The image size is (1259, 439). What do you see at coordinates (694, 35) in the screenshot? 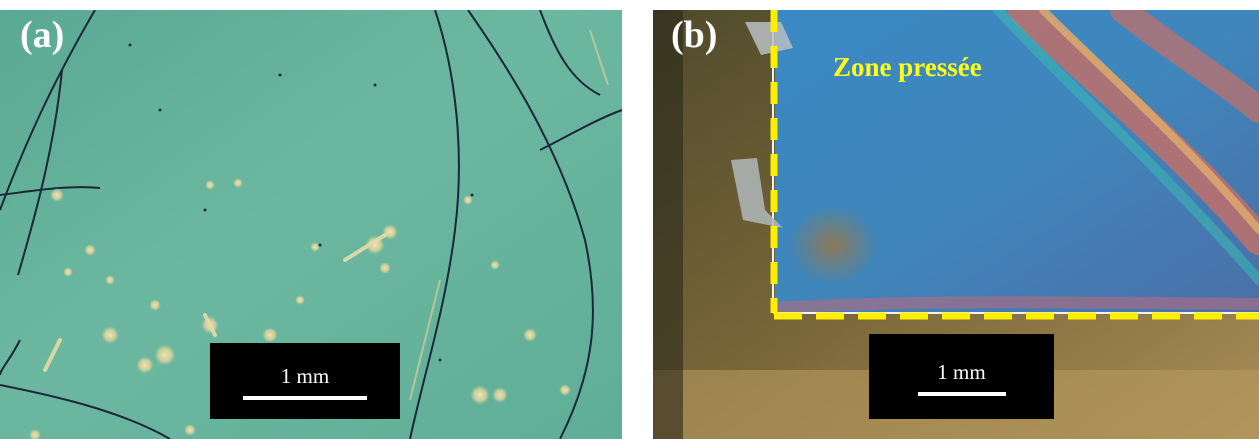
I see `panel-label-b: (b)` at bounding box center [694, 35].